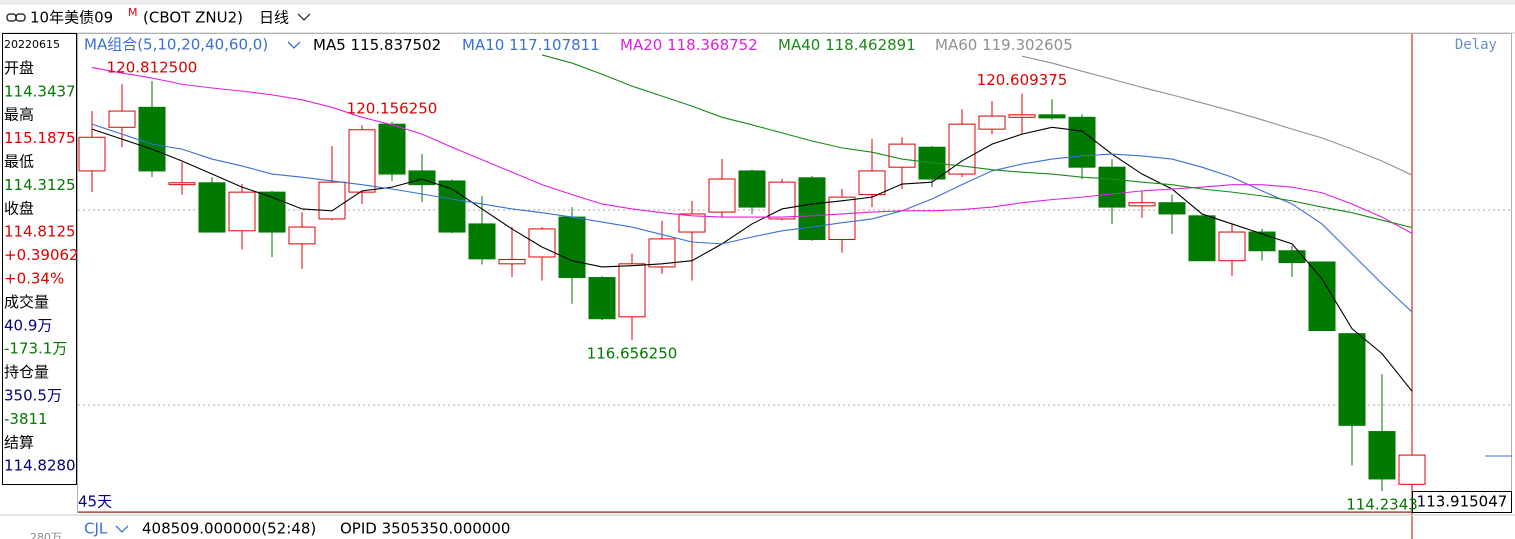  Describe the element at coordinates (1022, 80) in the screenshot. I see `extreme-label: 120.609375` at that location.